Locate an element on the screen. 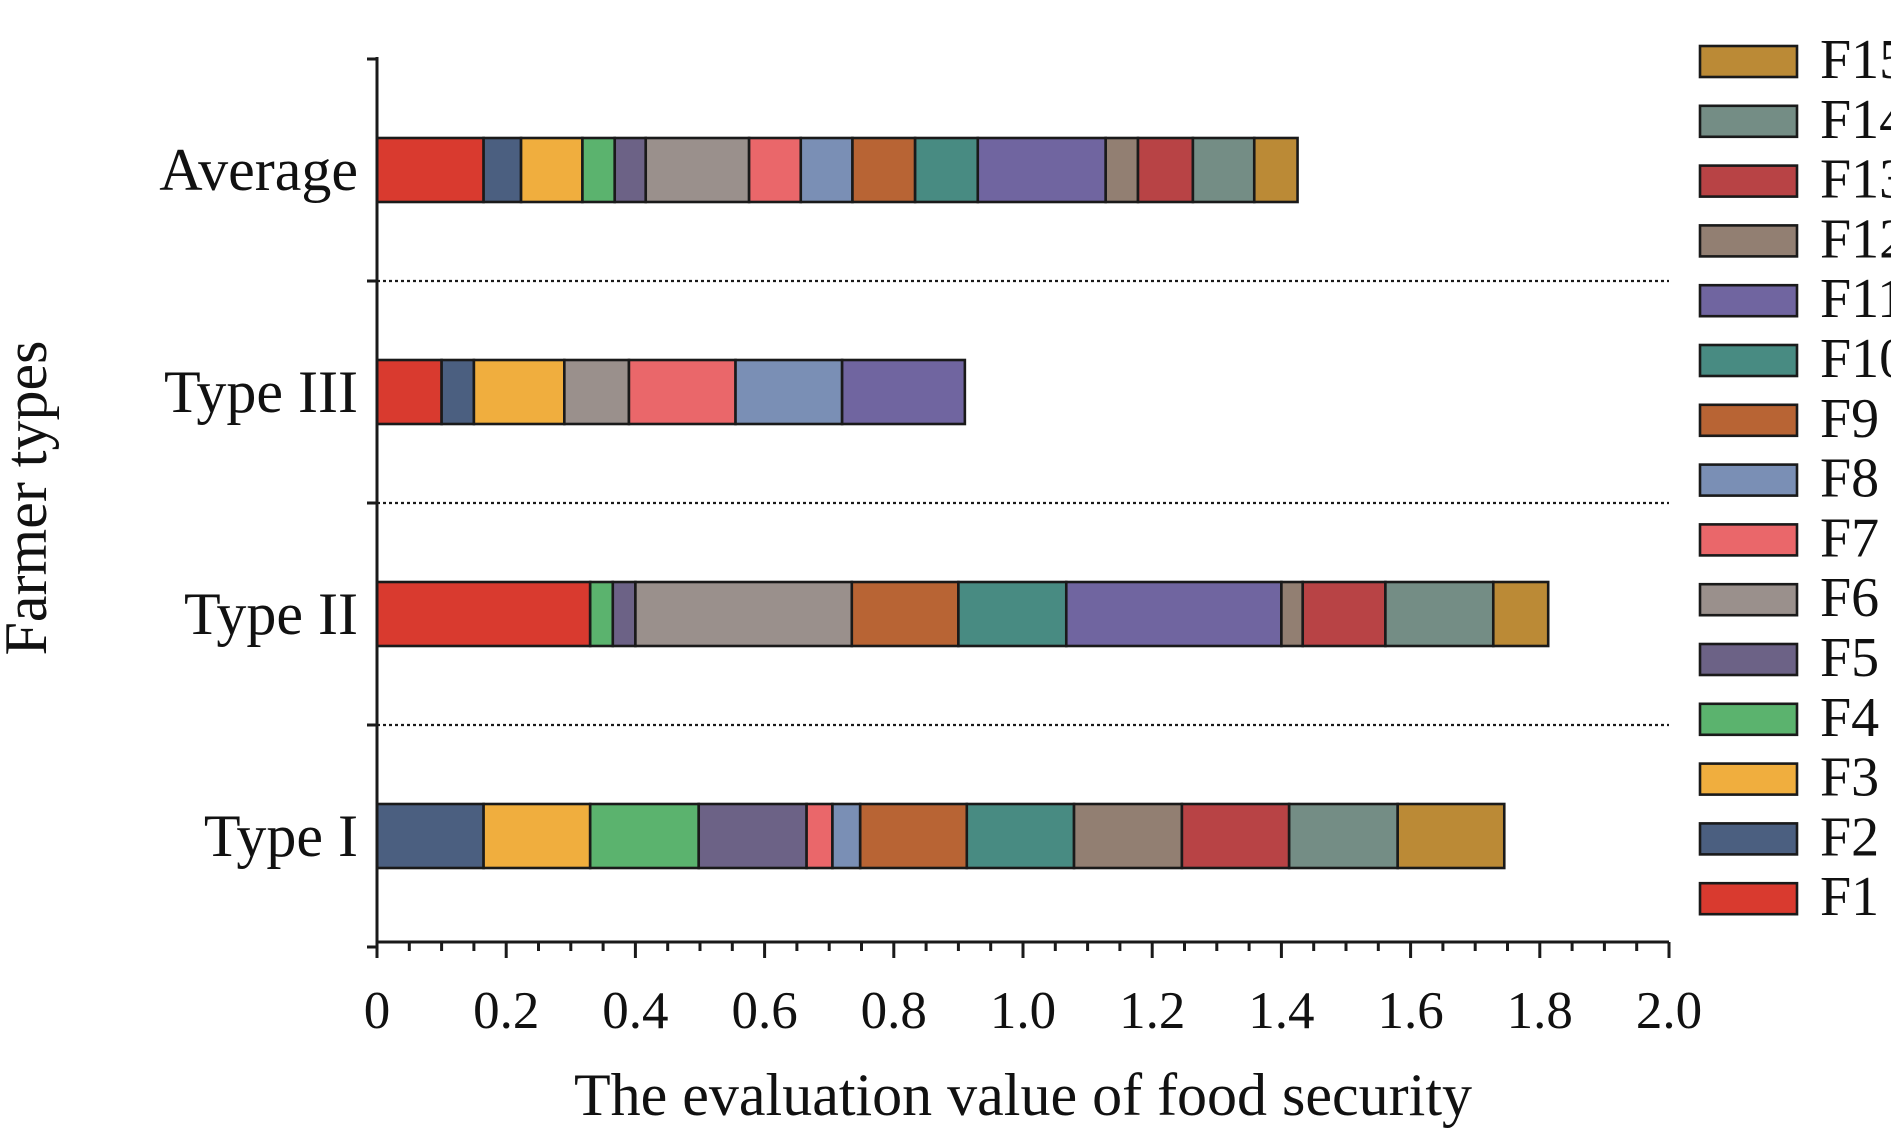 This screenshot has height=1131, width=1891. legend-label-f1: F1 is located at coordinates (1849, 897).